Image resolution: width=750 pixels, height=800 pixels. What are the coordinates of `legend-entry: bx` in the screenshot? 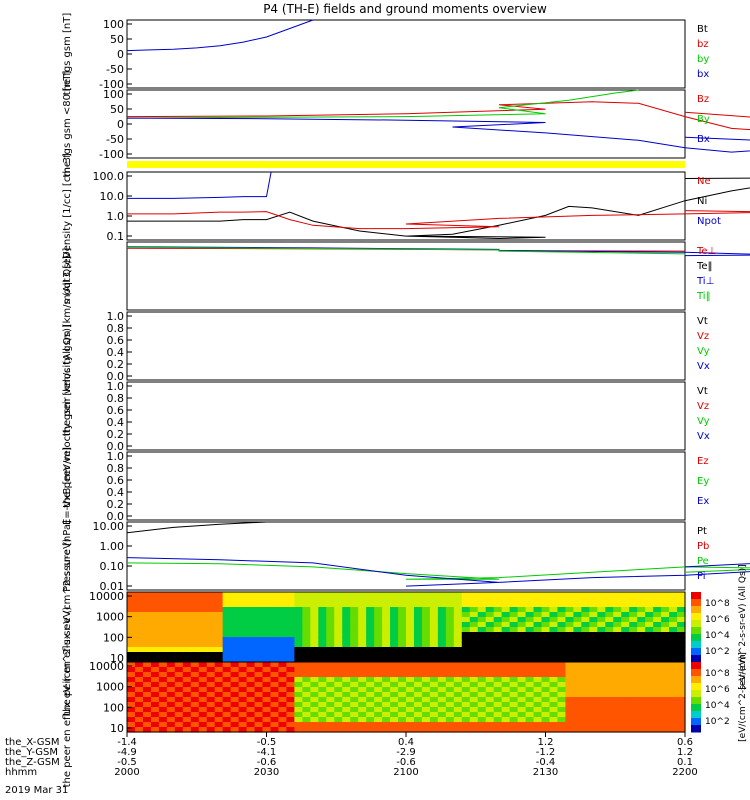 It's located at (703, 74).